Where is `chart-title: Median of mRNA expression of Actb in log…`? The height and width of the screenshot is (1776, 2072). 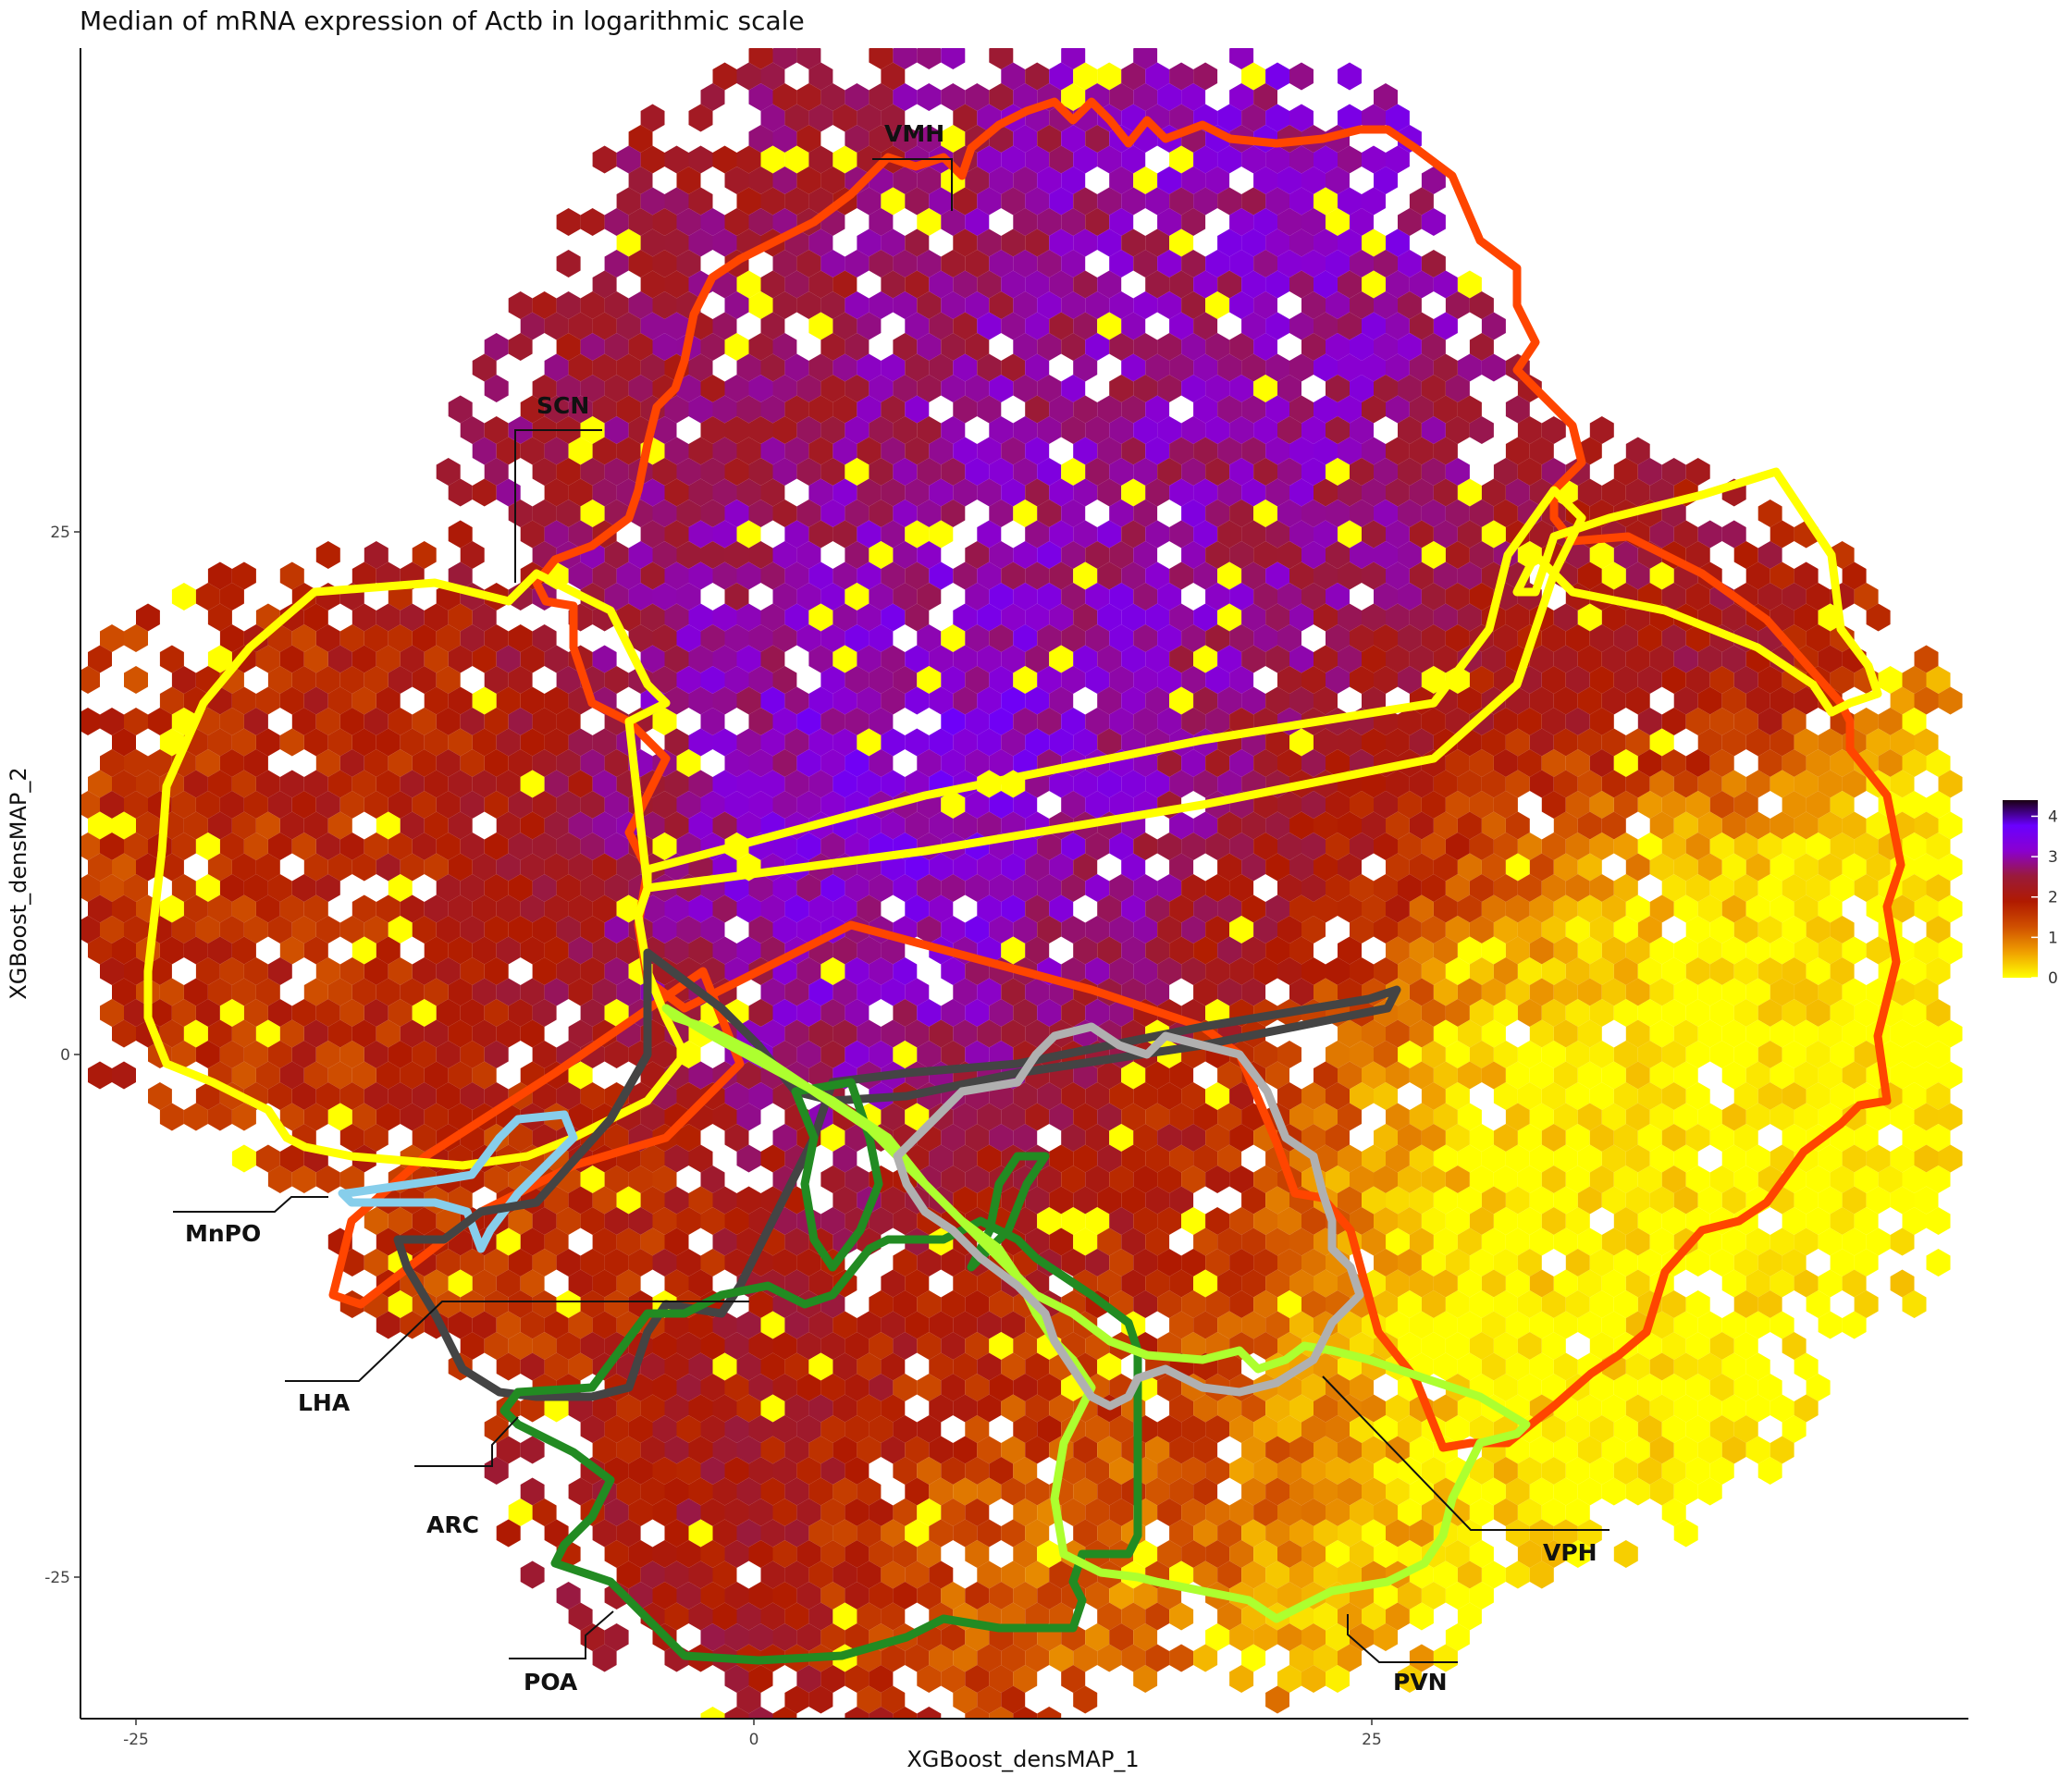 chart-title: Median of mRNA expression of Actb in log… is located at coordinates (442, 21).